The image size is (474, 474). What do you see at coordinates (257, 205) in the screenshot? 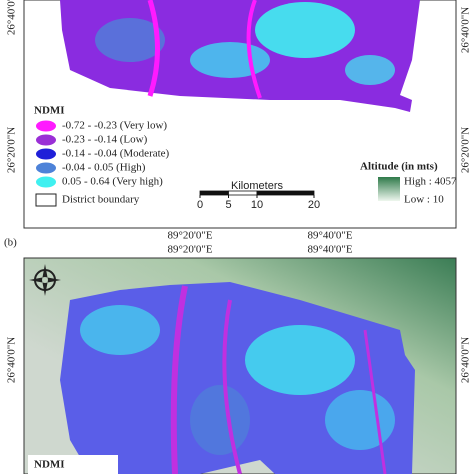
I see `scale-label: 10` at bounding box center [257, 205].